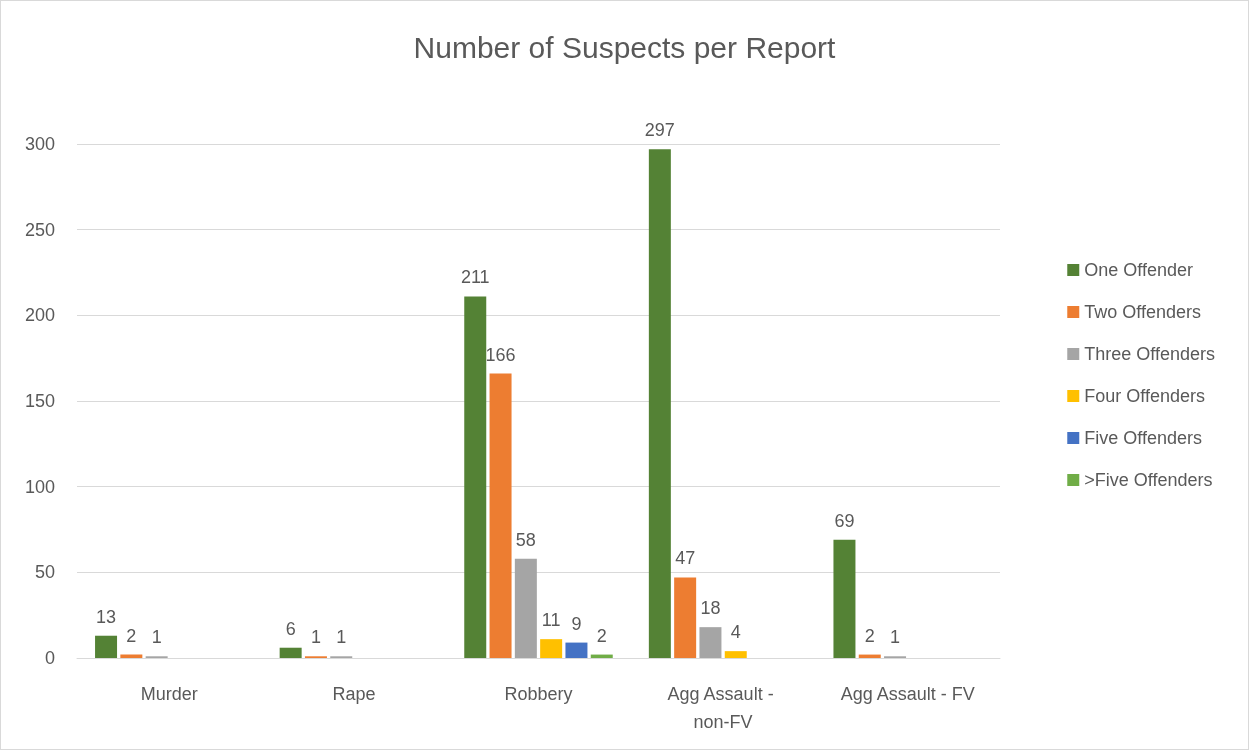 This screenshot has height=750, width=1249. What do you see at coordinates (39, 315) in the screenshot?
I see `y-tick-label: 200` at bounding box center [39, 315].